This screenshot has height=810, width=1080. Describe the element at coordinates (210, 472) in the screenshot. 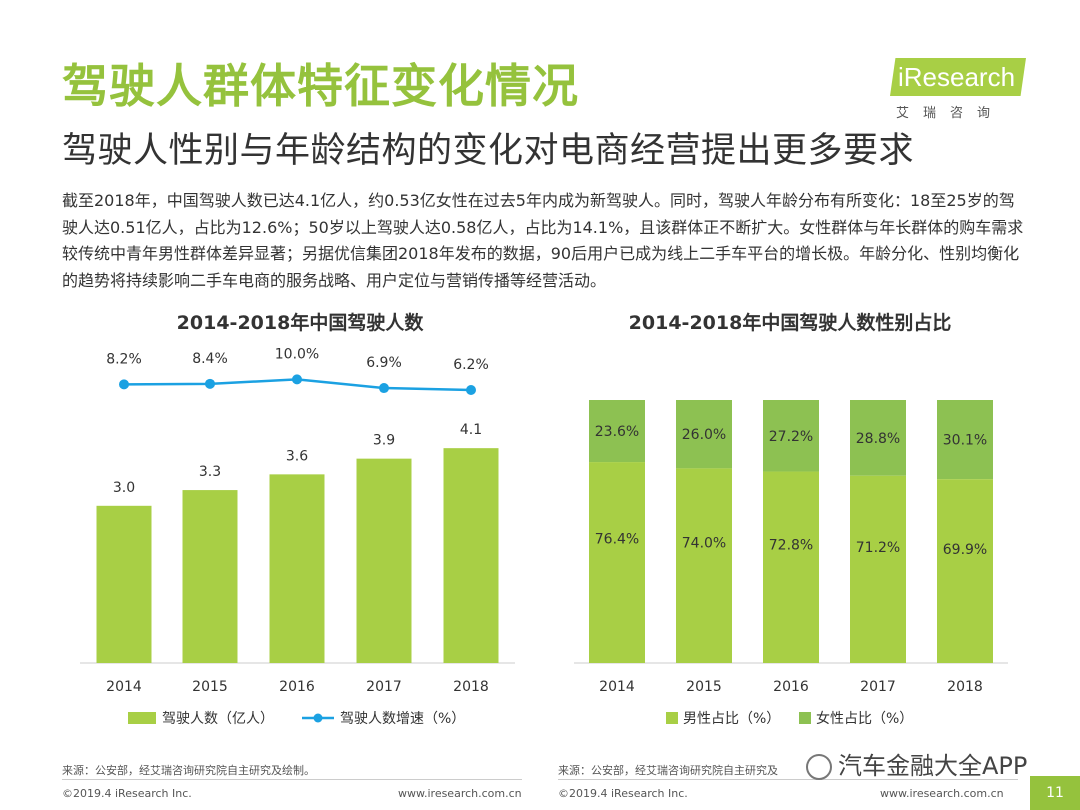

I see `chart1-bar-label-2015: 3.3` at that location.